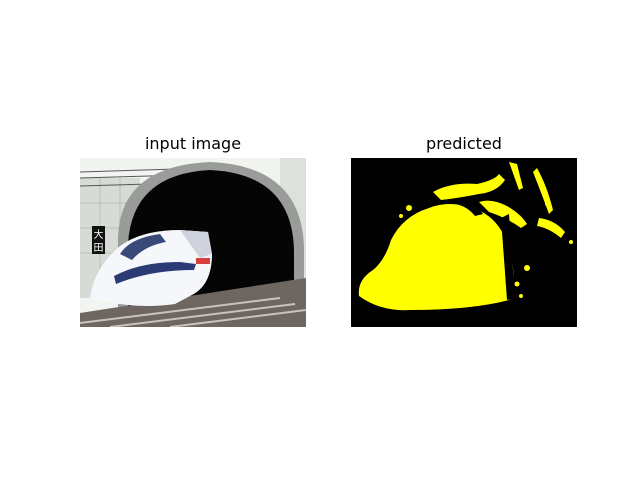 Image resolution: width=640 pixels, height=480 pixels. What do you see at coordinates (469, 187) in the screenshot?
I see `mask-fragment-top` at bounding box center [469, 187].